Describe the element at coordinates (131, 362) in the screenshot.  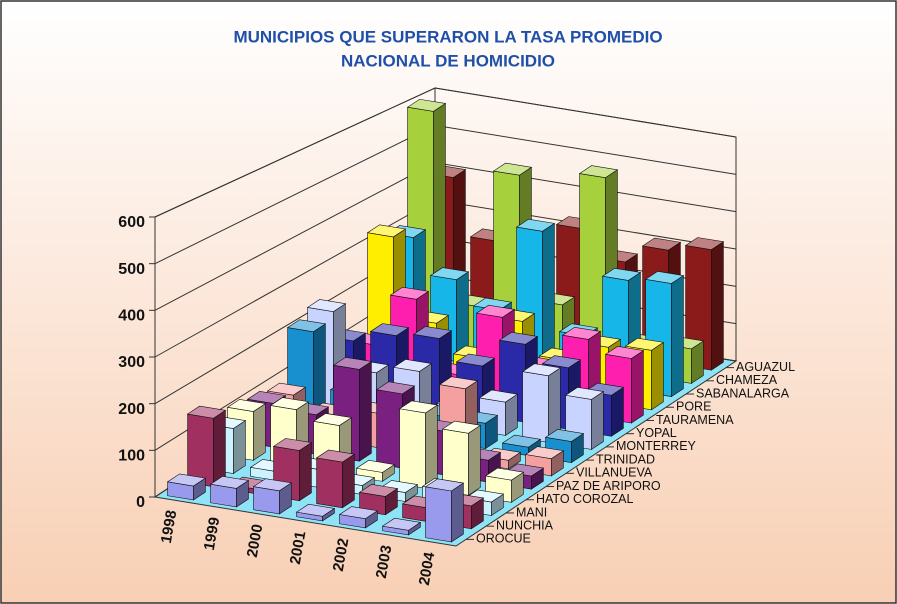
I see `y-tick-label: 300` at that location.